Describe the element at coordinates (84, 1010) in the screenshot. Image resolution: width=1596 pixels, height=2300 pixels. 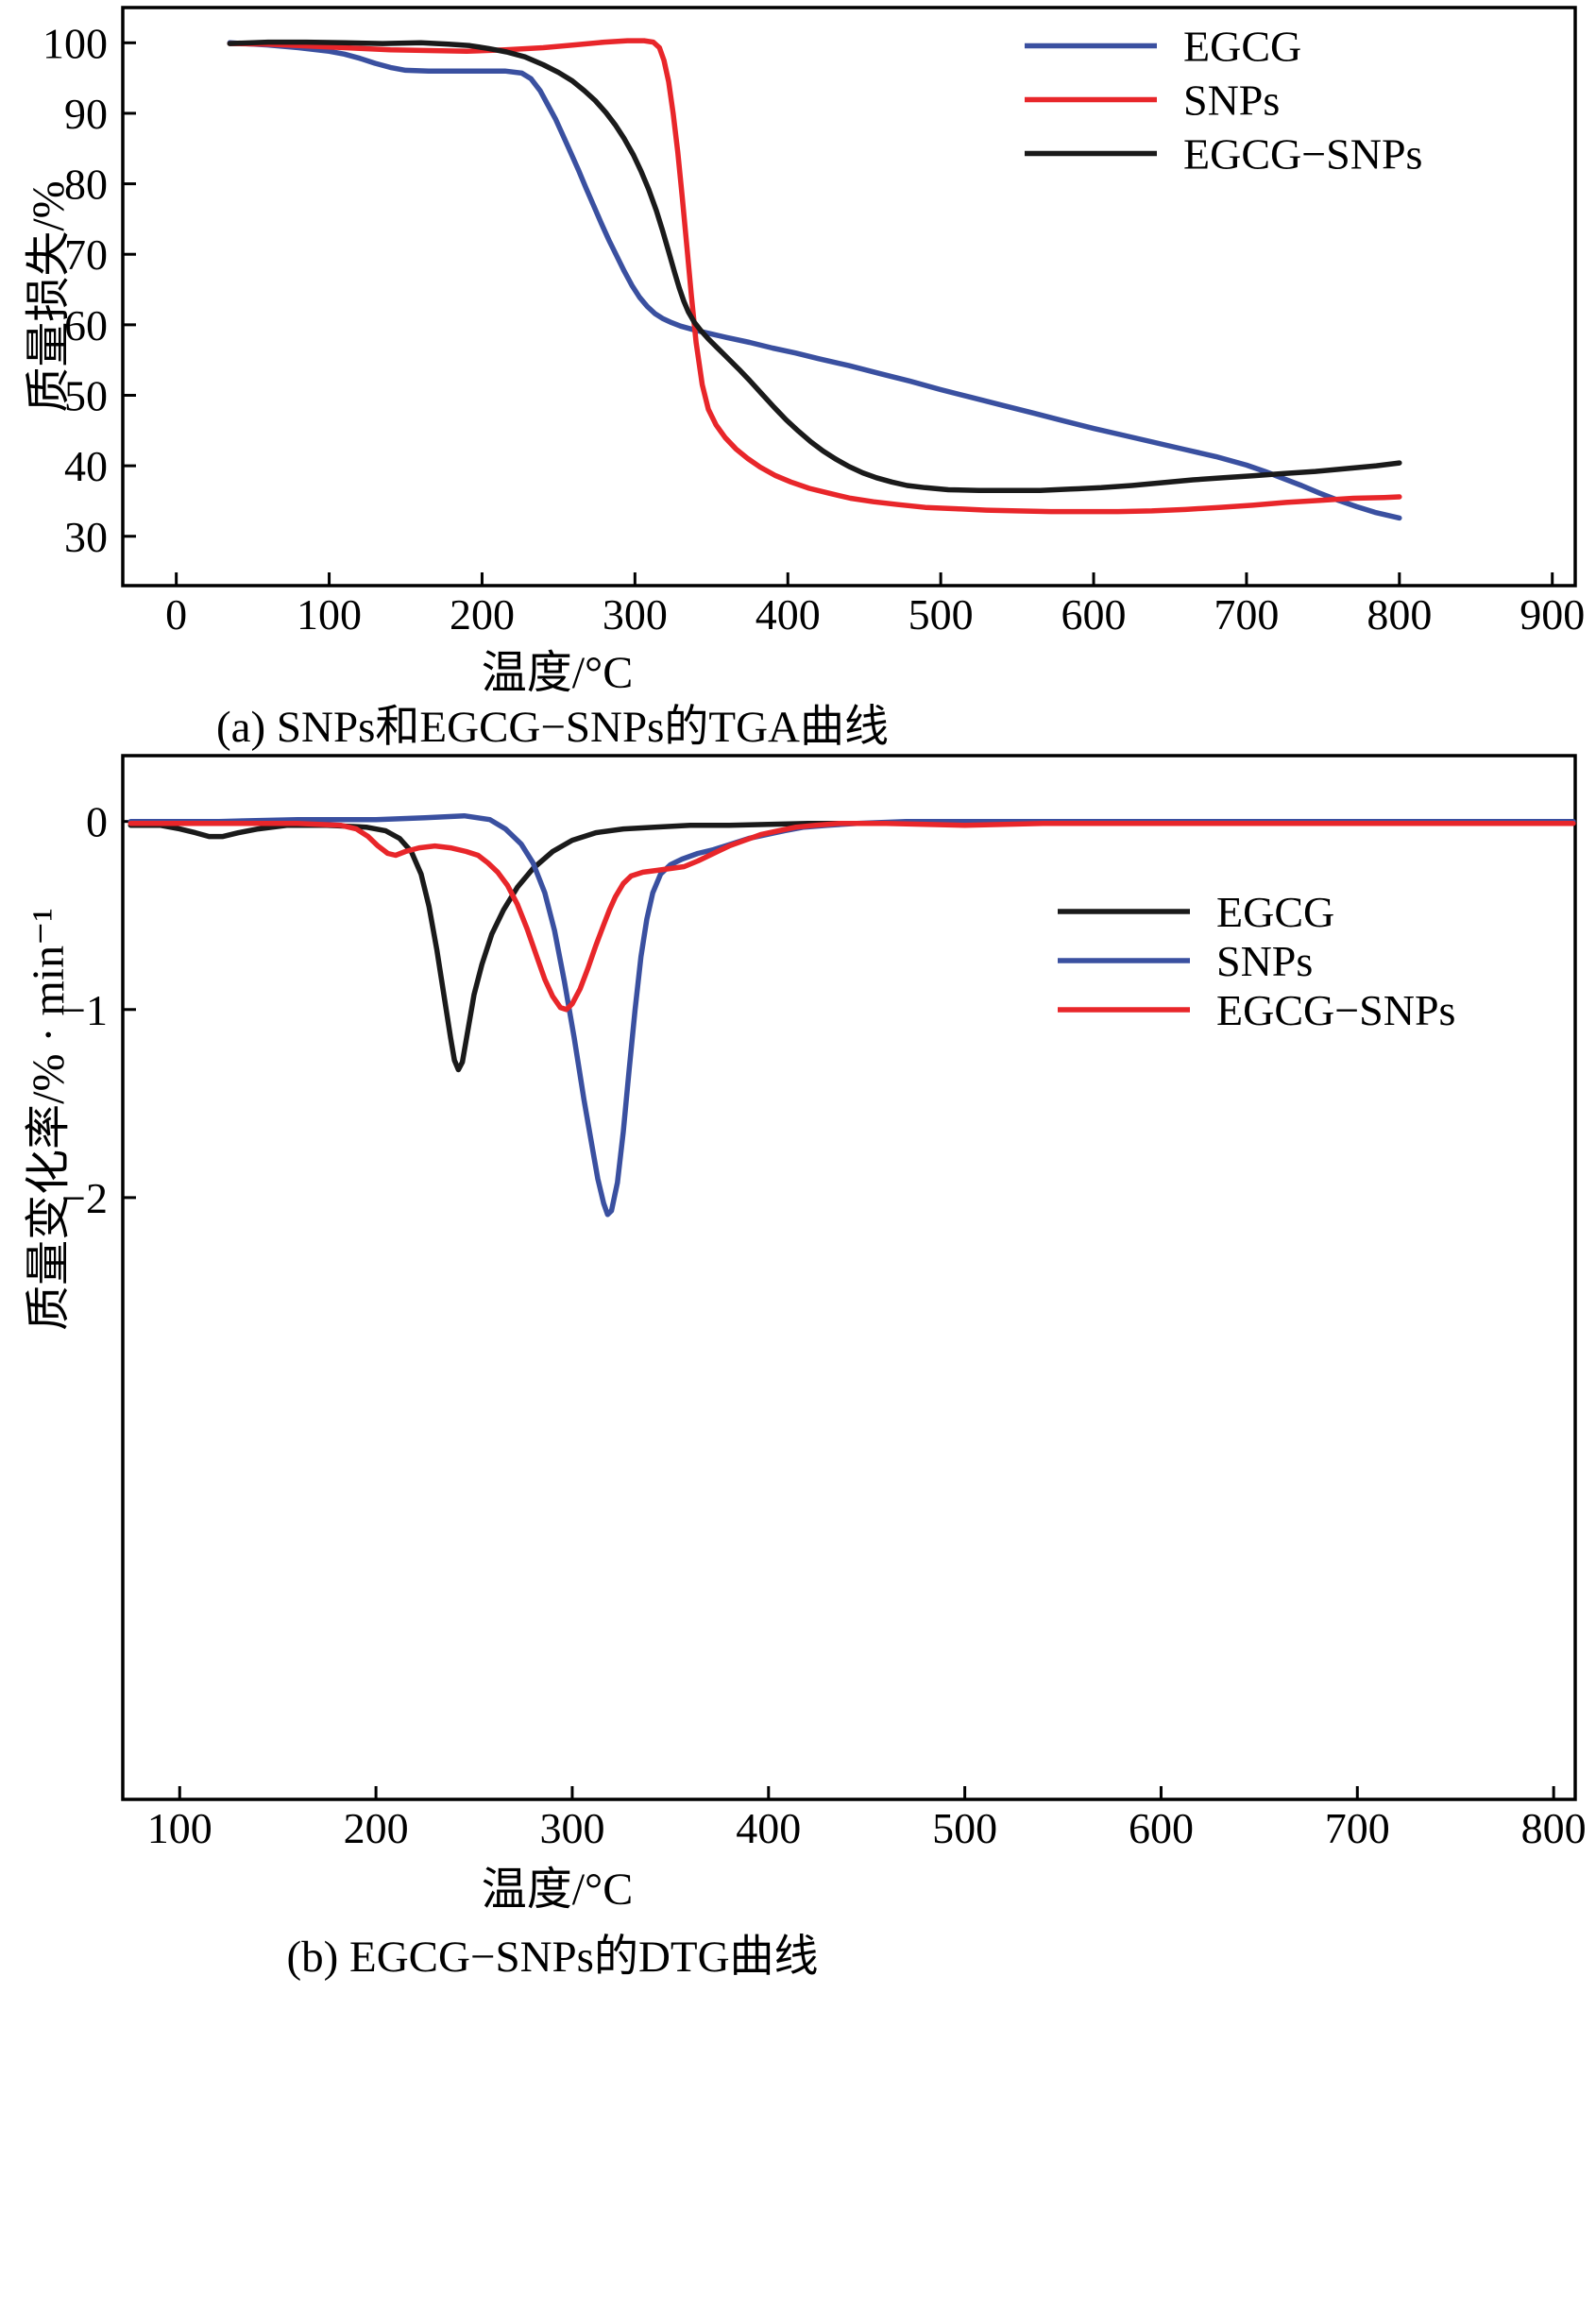
I see `y-tick-label: −1` at that location.